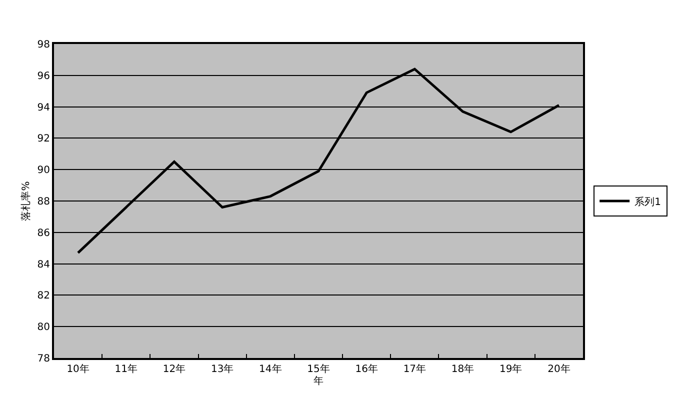 The width and height of the screenshot is (680, 400). What do you see at coordinates (43, 233) in the screenshot?
I see `y-tick-label: 86` at bounding box center [43, 233].